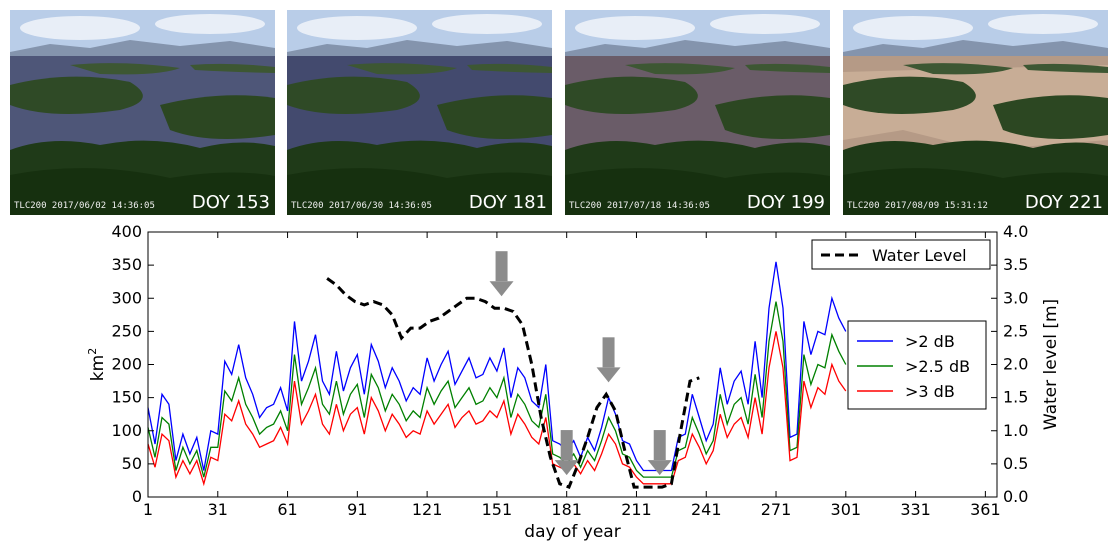  What do you see at coordinates (1015, 330) in the screenshot?
I see `y-tick-label-right: 2.5` at bounding box center [1015, 330].